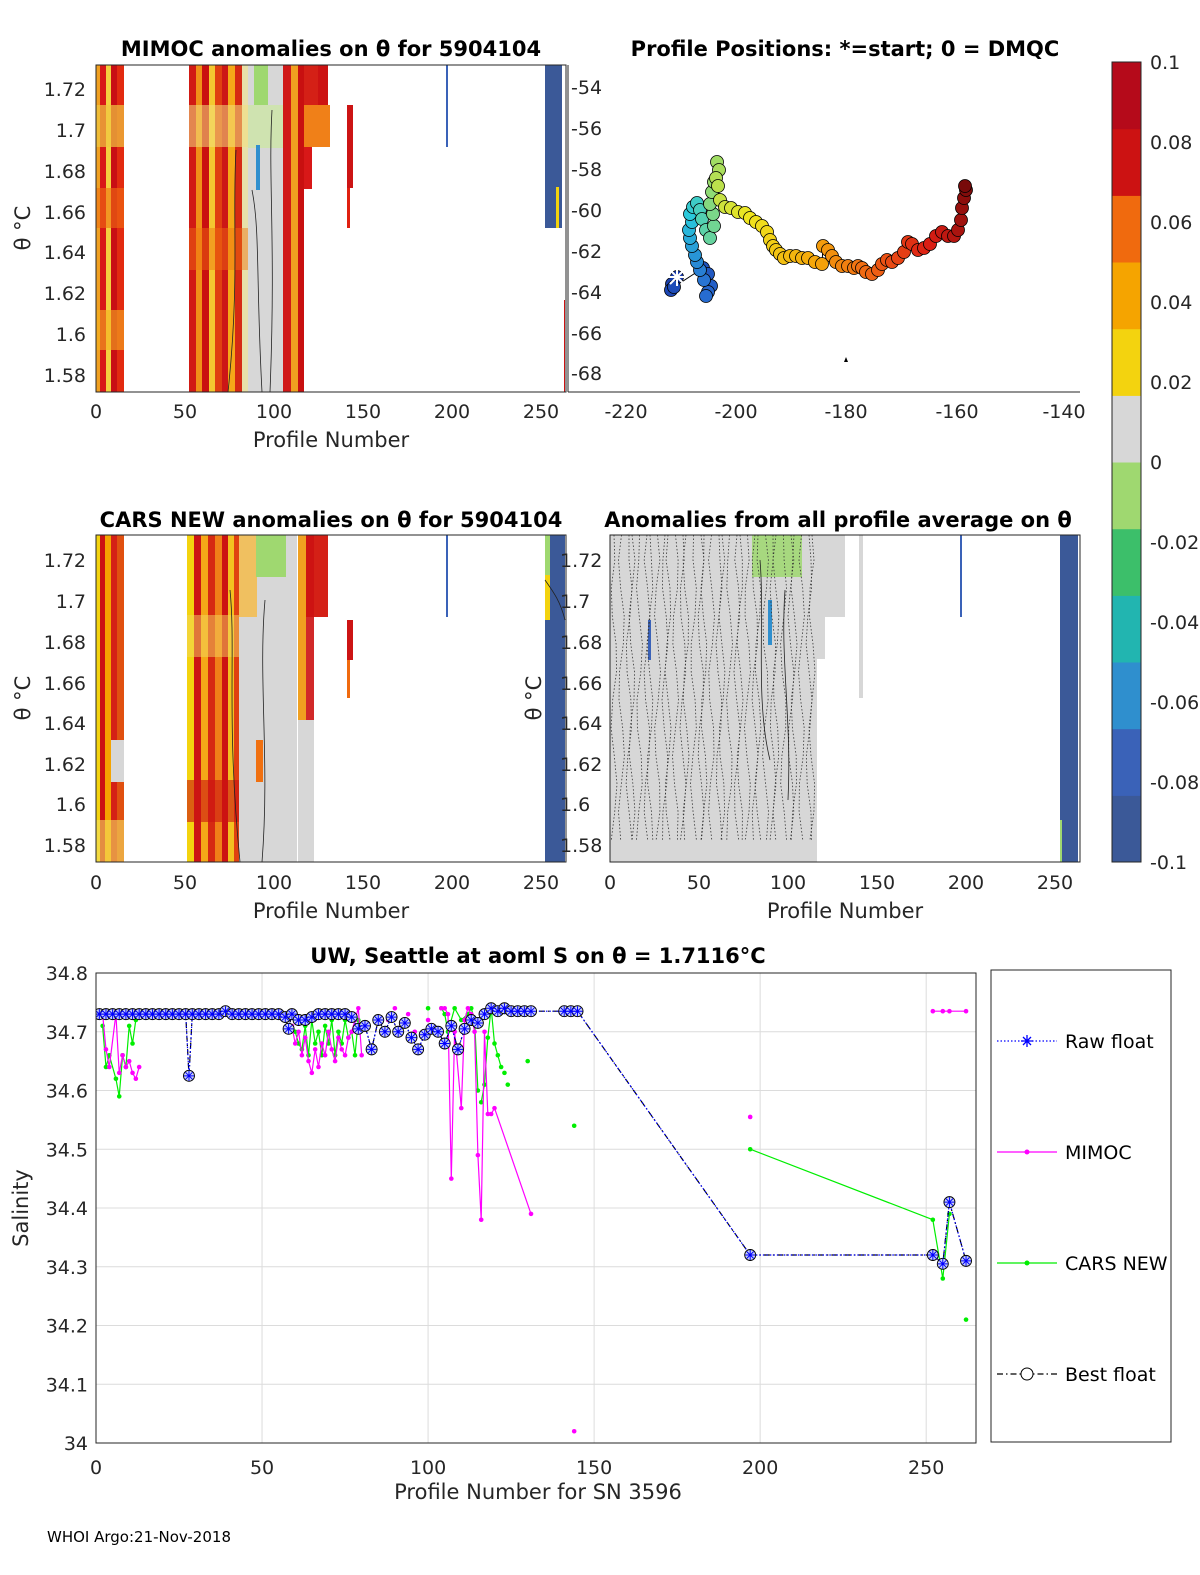 The image size is (1200, 1575). Describe the element at coordinates (760, 1468) in the screenshot. I see `salinity-xtick: 200` at that location.